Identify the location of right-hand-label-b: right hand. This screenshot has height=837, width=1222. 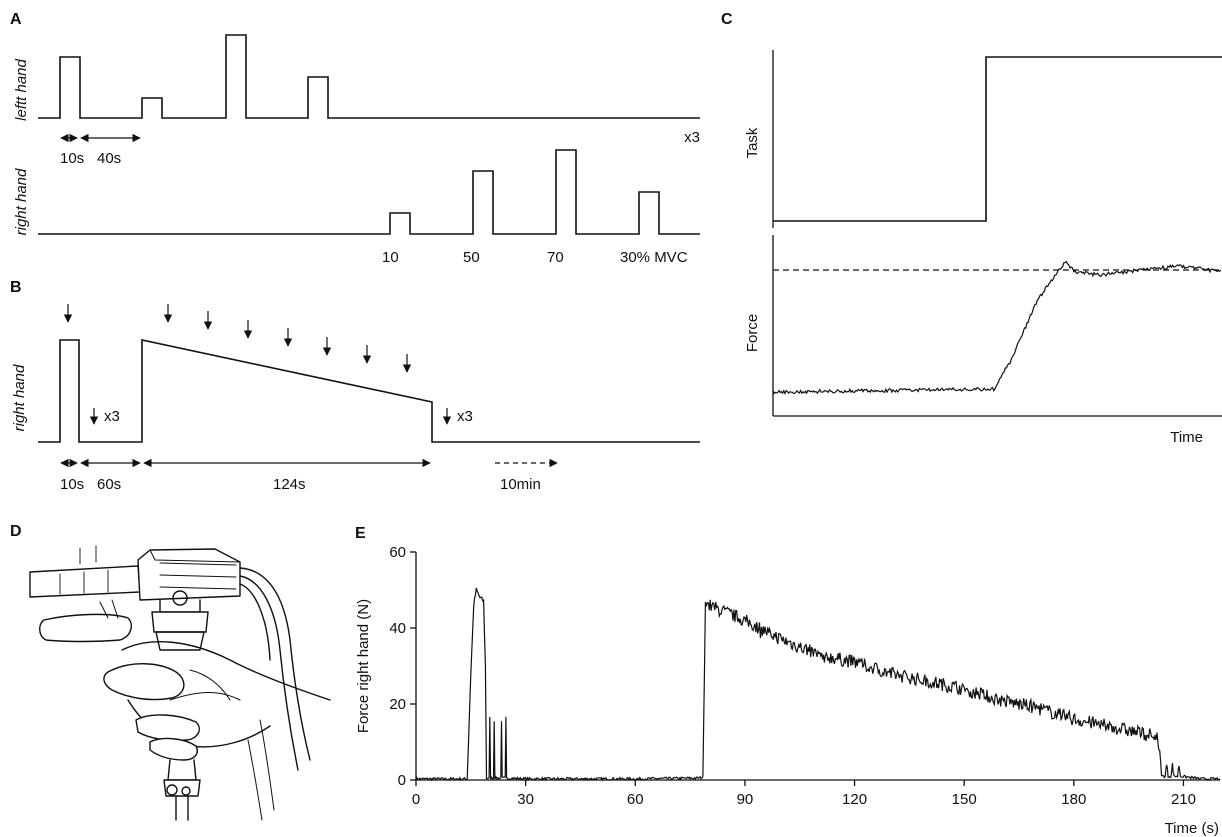
(19, 397).